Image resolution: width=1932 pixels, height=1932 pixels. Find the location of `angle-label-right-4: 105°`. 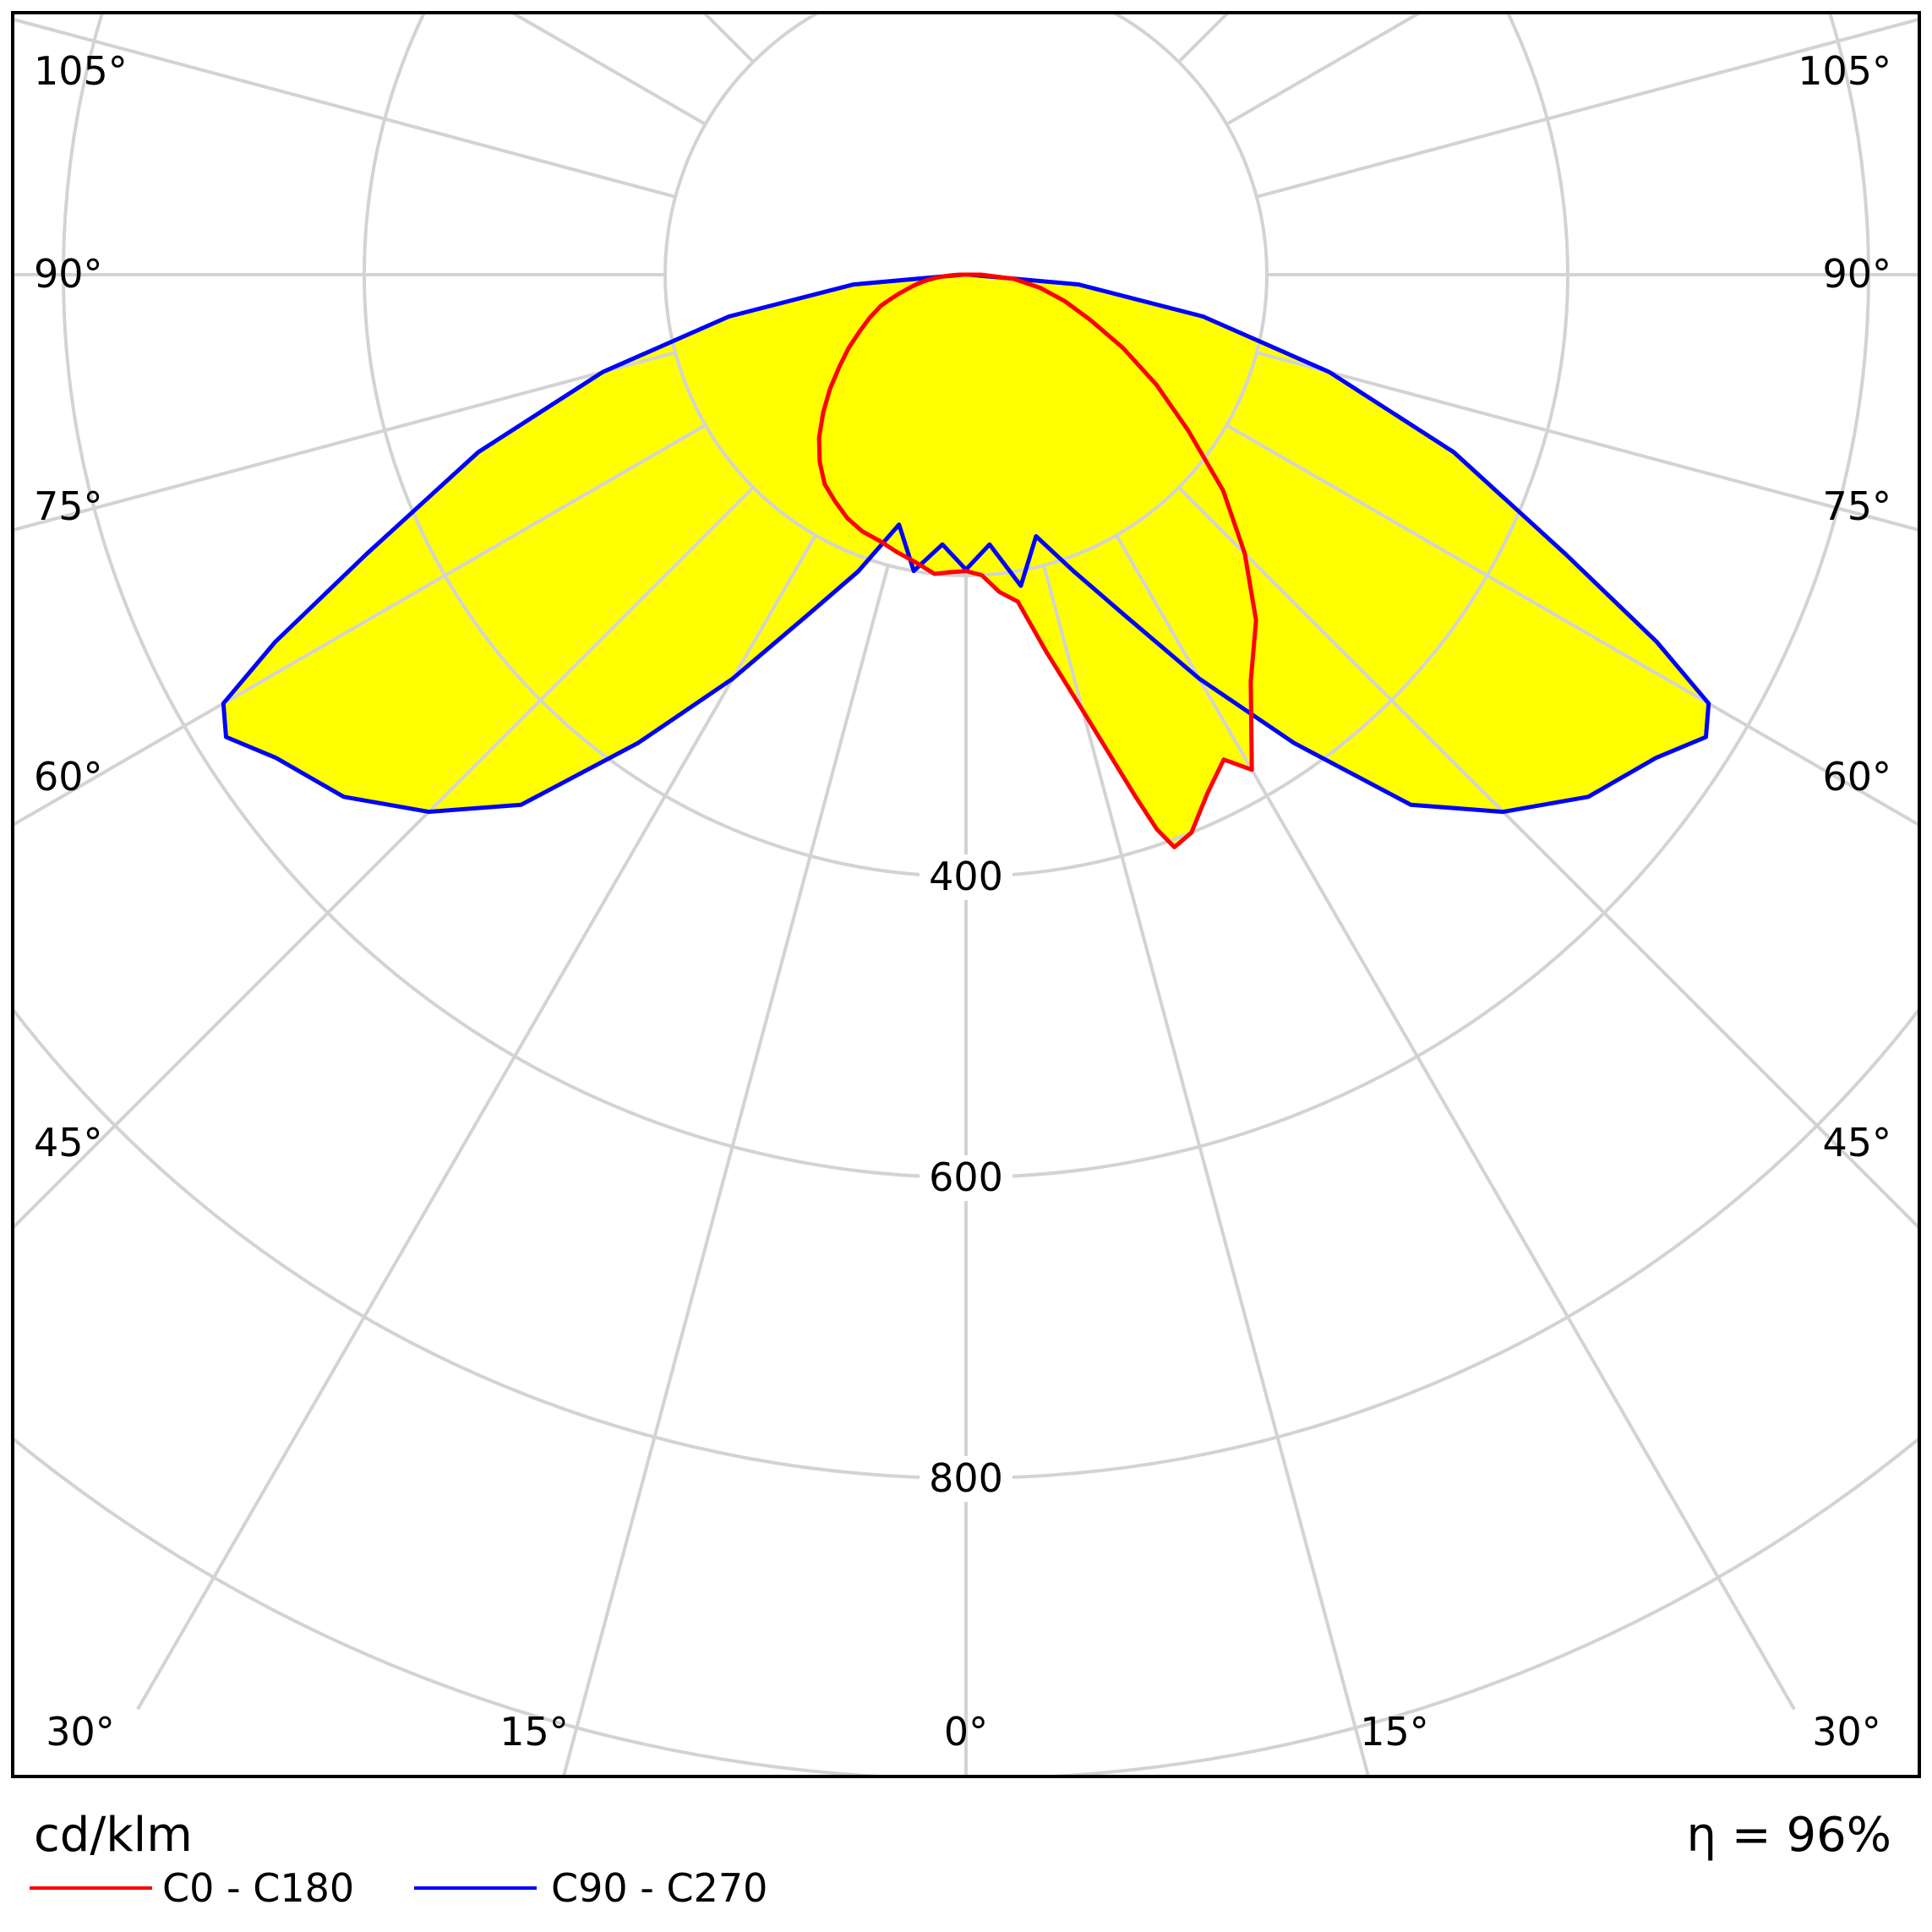

angle-label-right-4: 105° is located at coordinates (1844, 71).